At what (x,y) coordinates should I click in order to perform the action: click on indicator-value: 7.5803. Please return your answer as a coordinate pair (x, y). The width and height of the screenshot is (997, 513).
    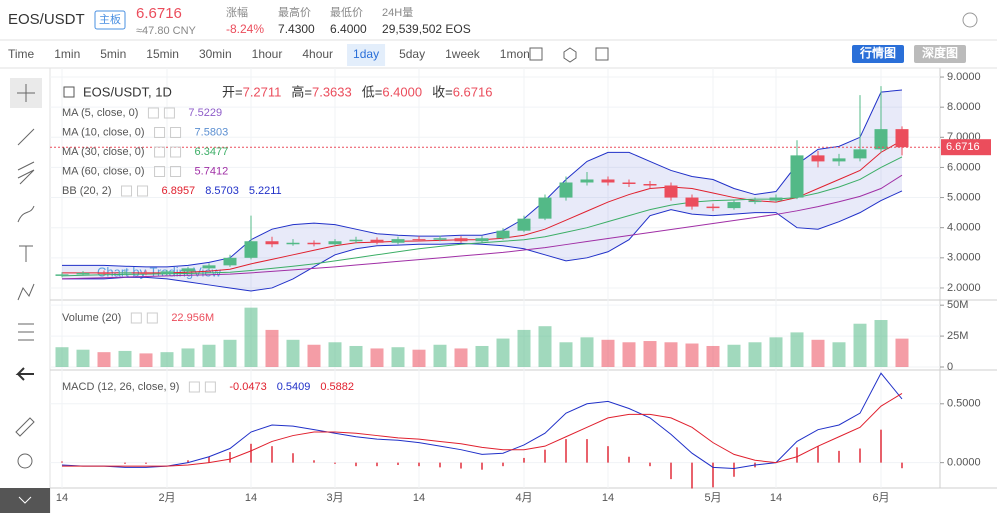
    Looking at the image, I should click on (212, 132).